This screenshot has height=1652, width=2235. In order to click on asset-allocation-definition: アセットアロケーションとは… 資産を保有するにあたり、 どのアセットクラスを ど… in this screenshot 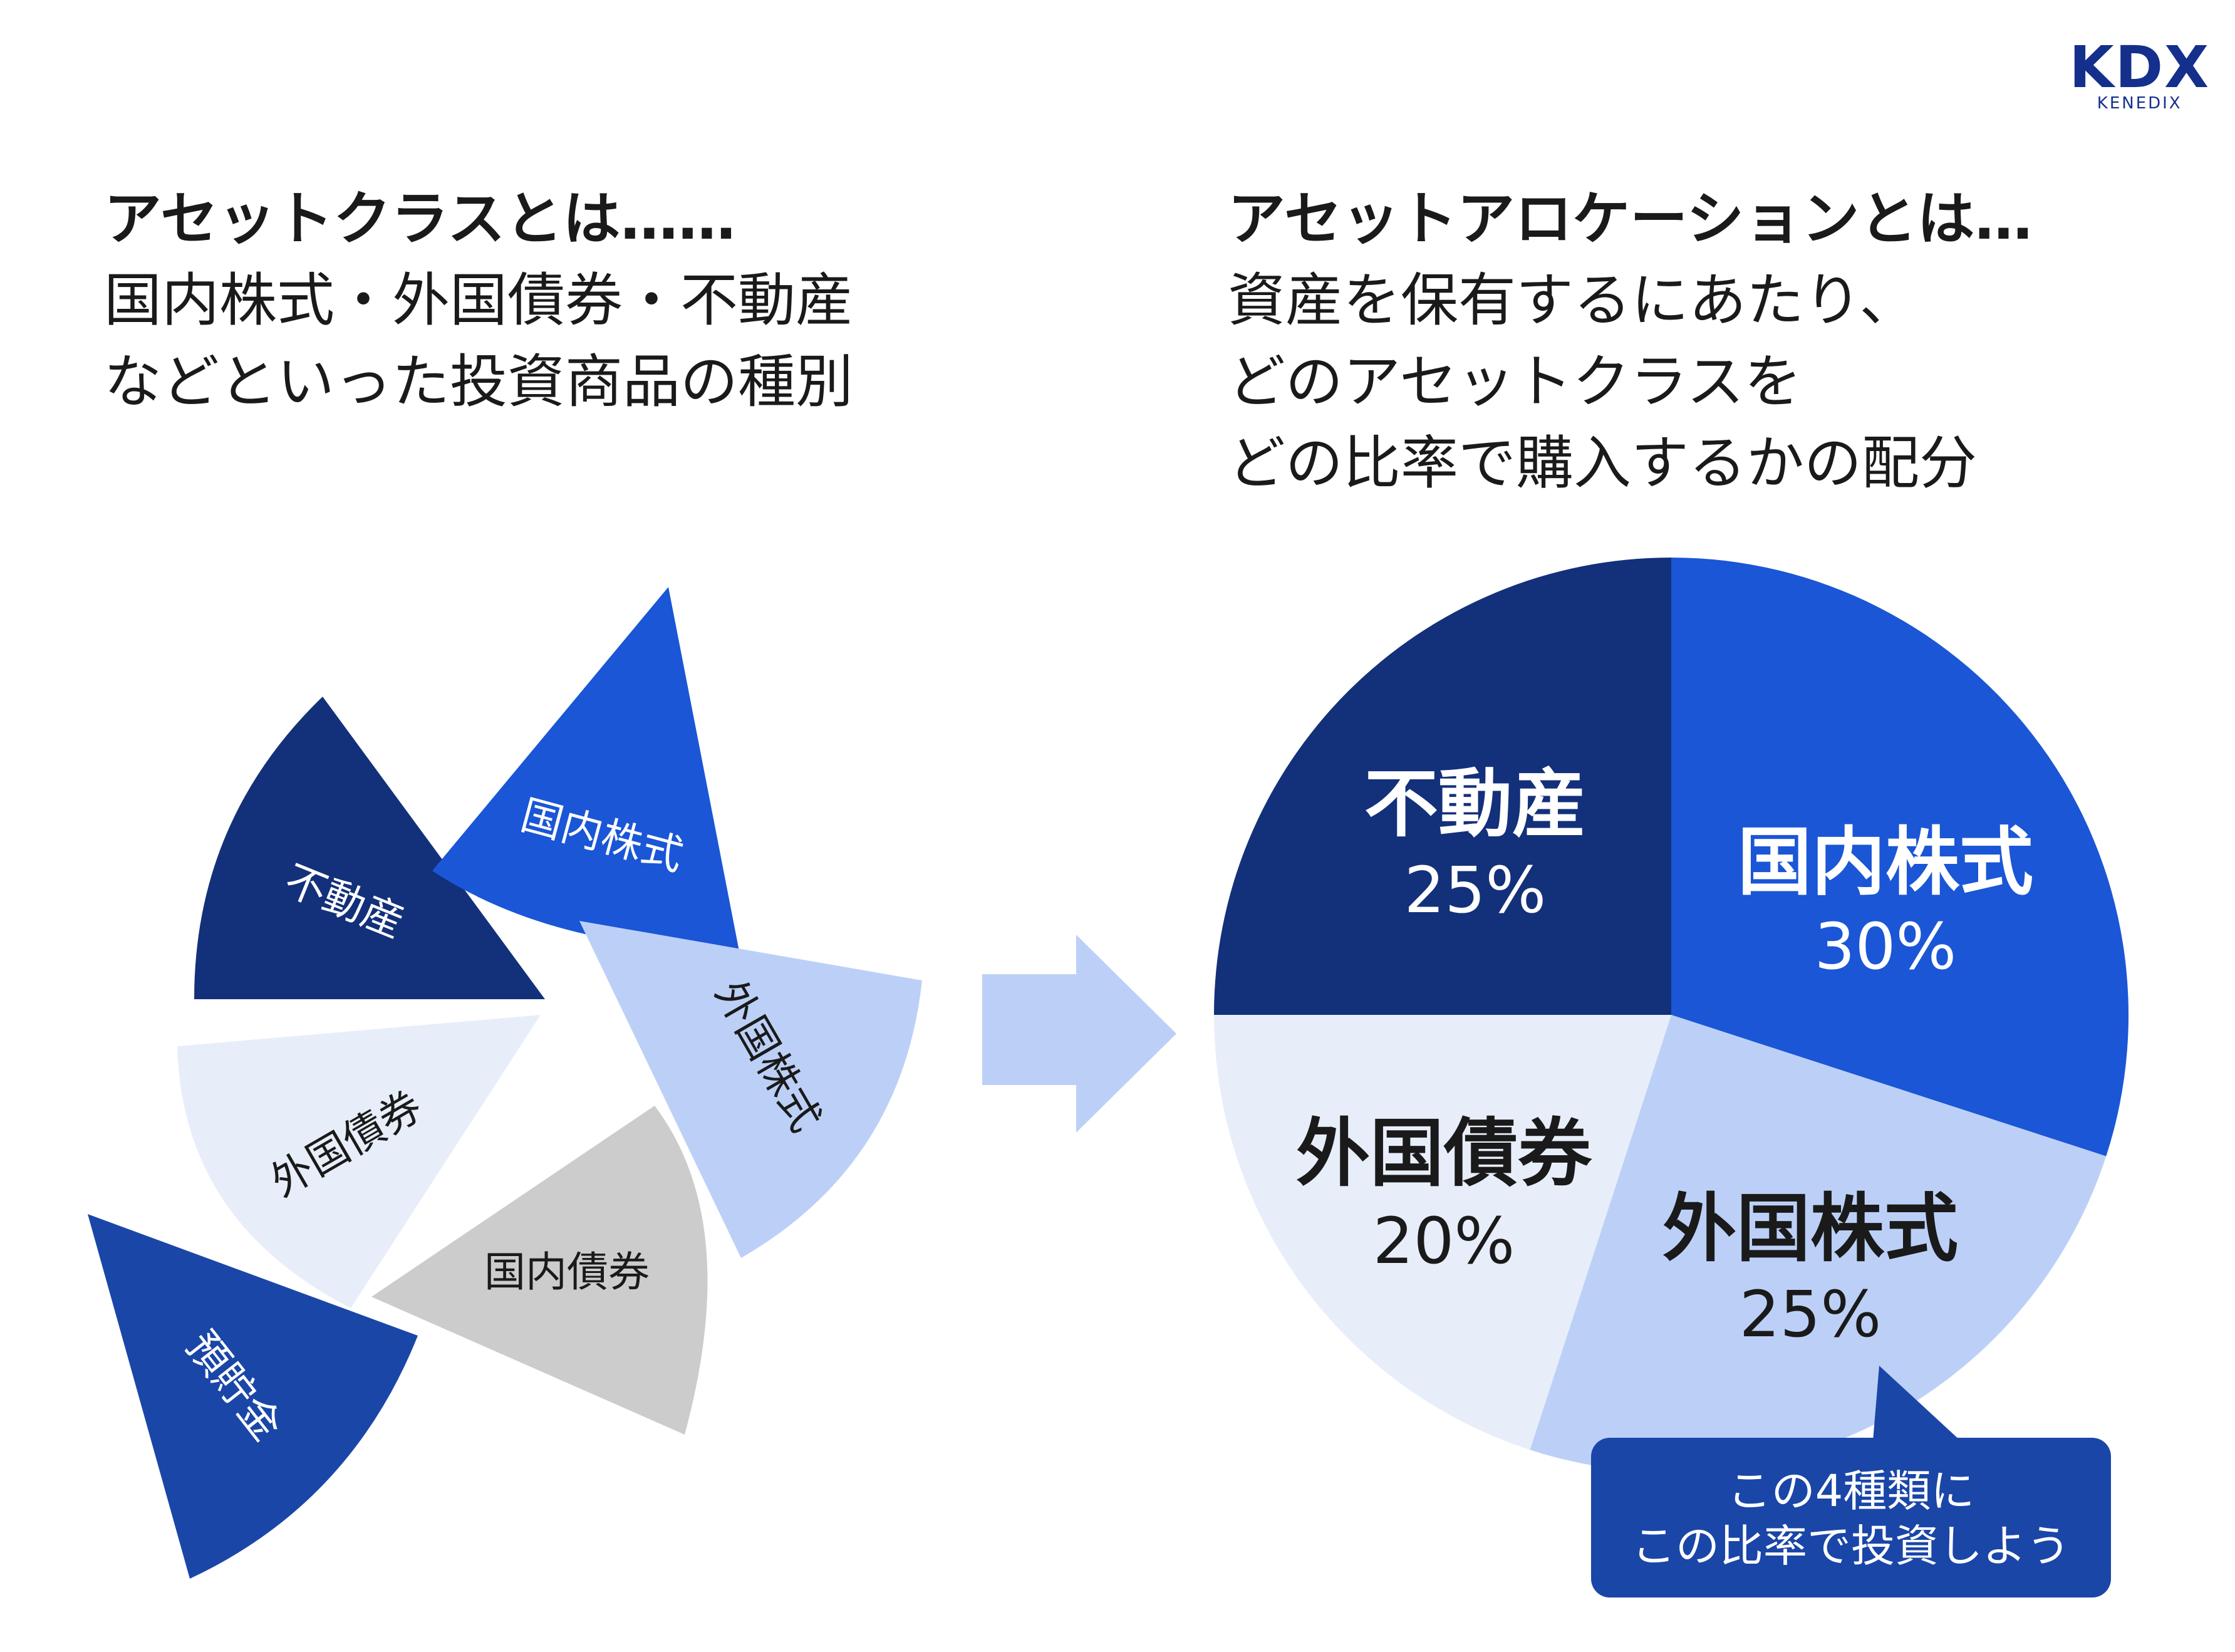, I will do `click(1630, 341)`.